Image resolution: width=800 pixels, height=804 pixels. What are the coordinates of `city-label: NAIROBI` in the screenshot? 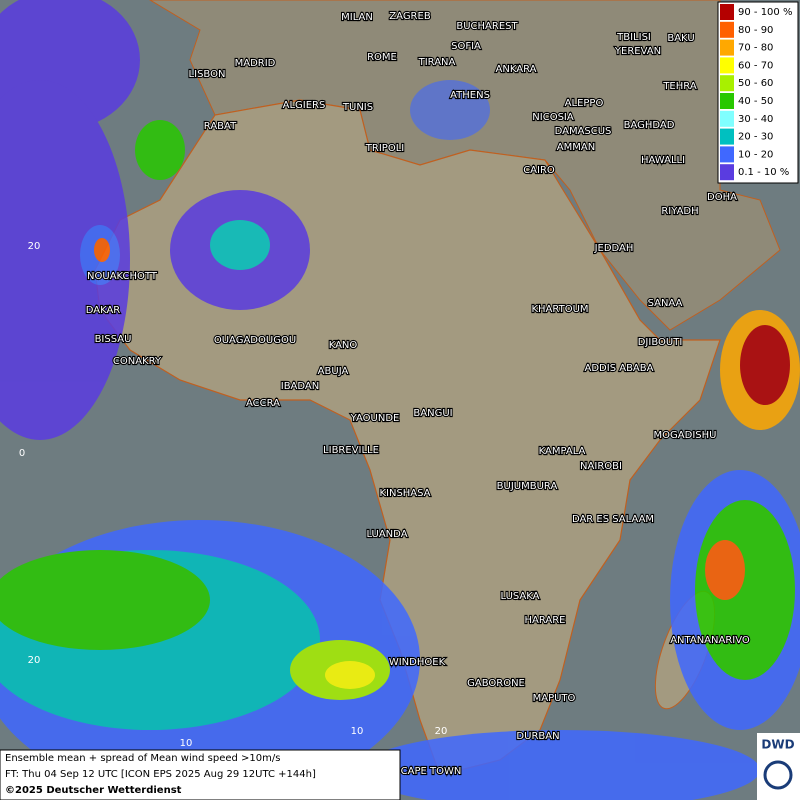 It's located at (601, 466).